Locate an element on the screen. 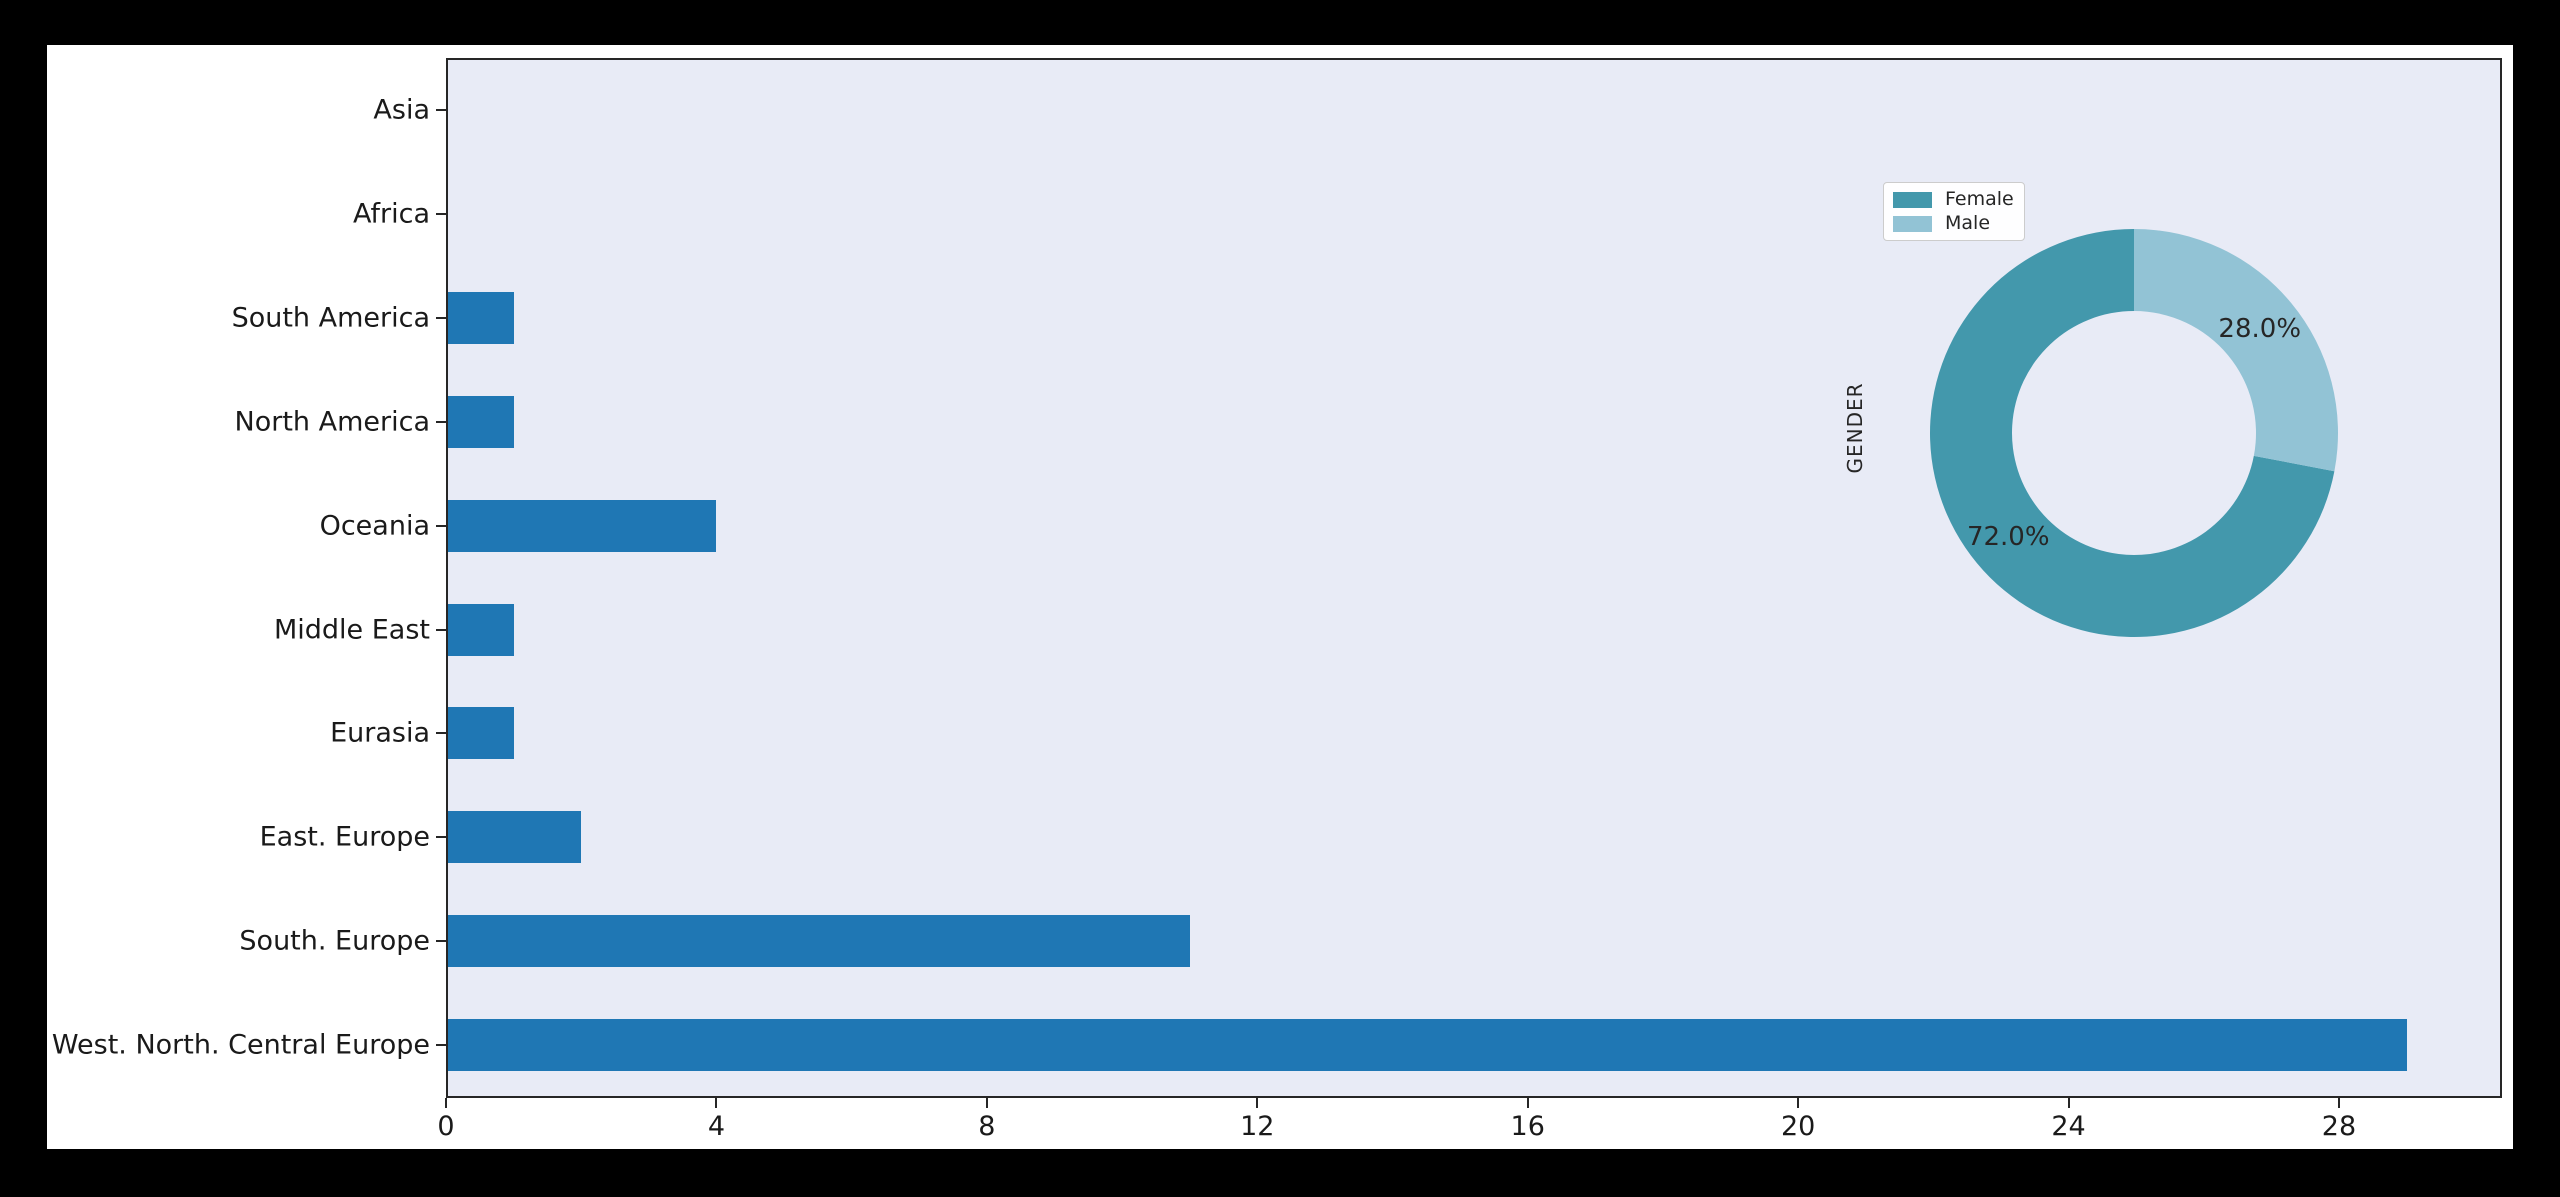 Image resolution: width=2560 pixels, height=1197 pixels. y-axis-label: South America is located at coordinates (330, 318).